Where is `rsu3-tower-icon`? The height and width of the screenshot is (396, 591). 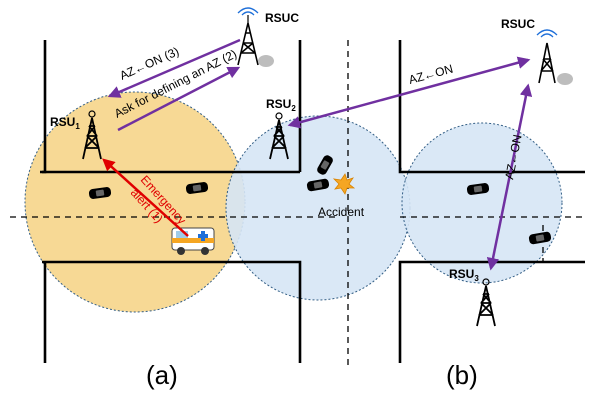 rsu3-tower-icon is located at coordinates (486, 302).